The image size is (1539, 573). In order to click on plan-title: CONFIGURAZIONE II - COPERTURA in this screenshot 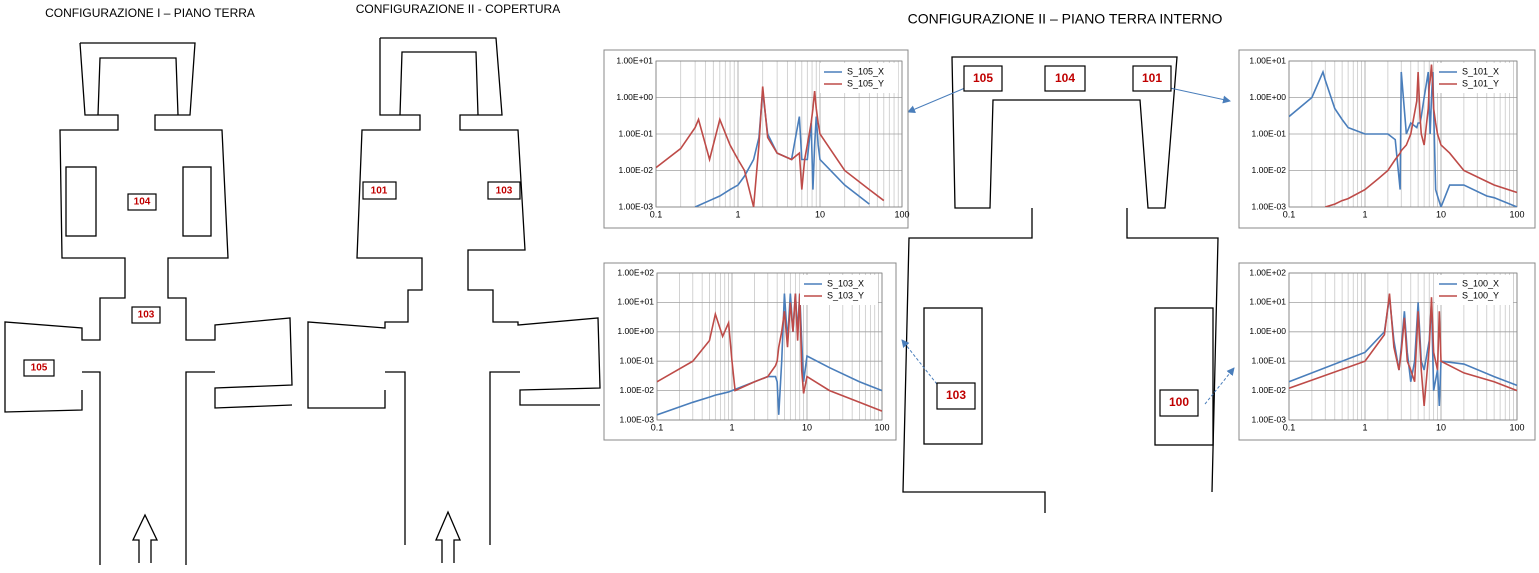, I will do `click(458, 9)`.